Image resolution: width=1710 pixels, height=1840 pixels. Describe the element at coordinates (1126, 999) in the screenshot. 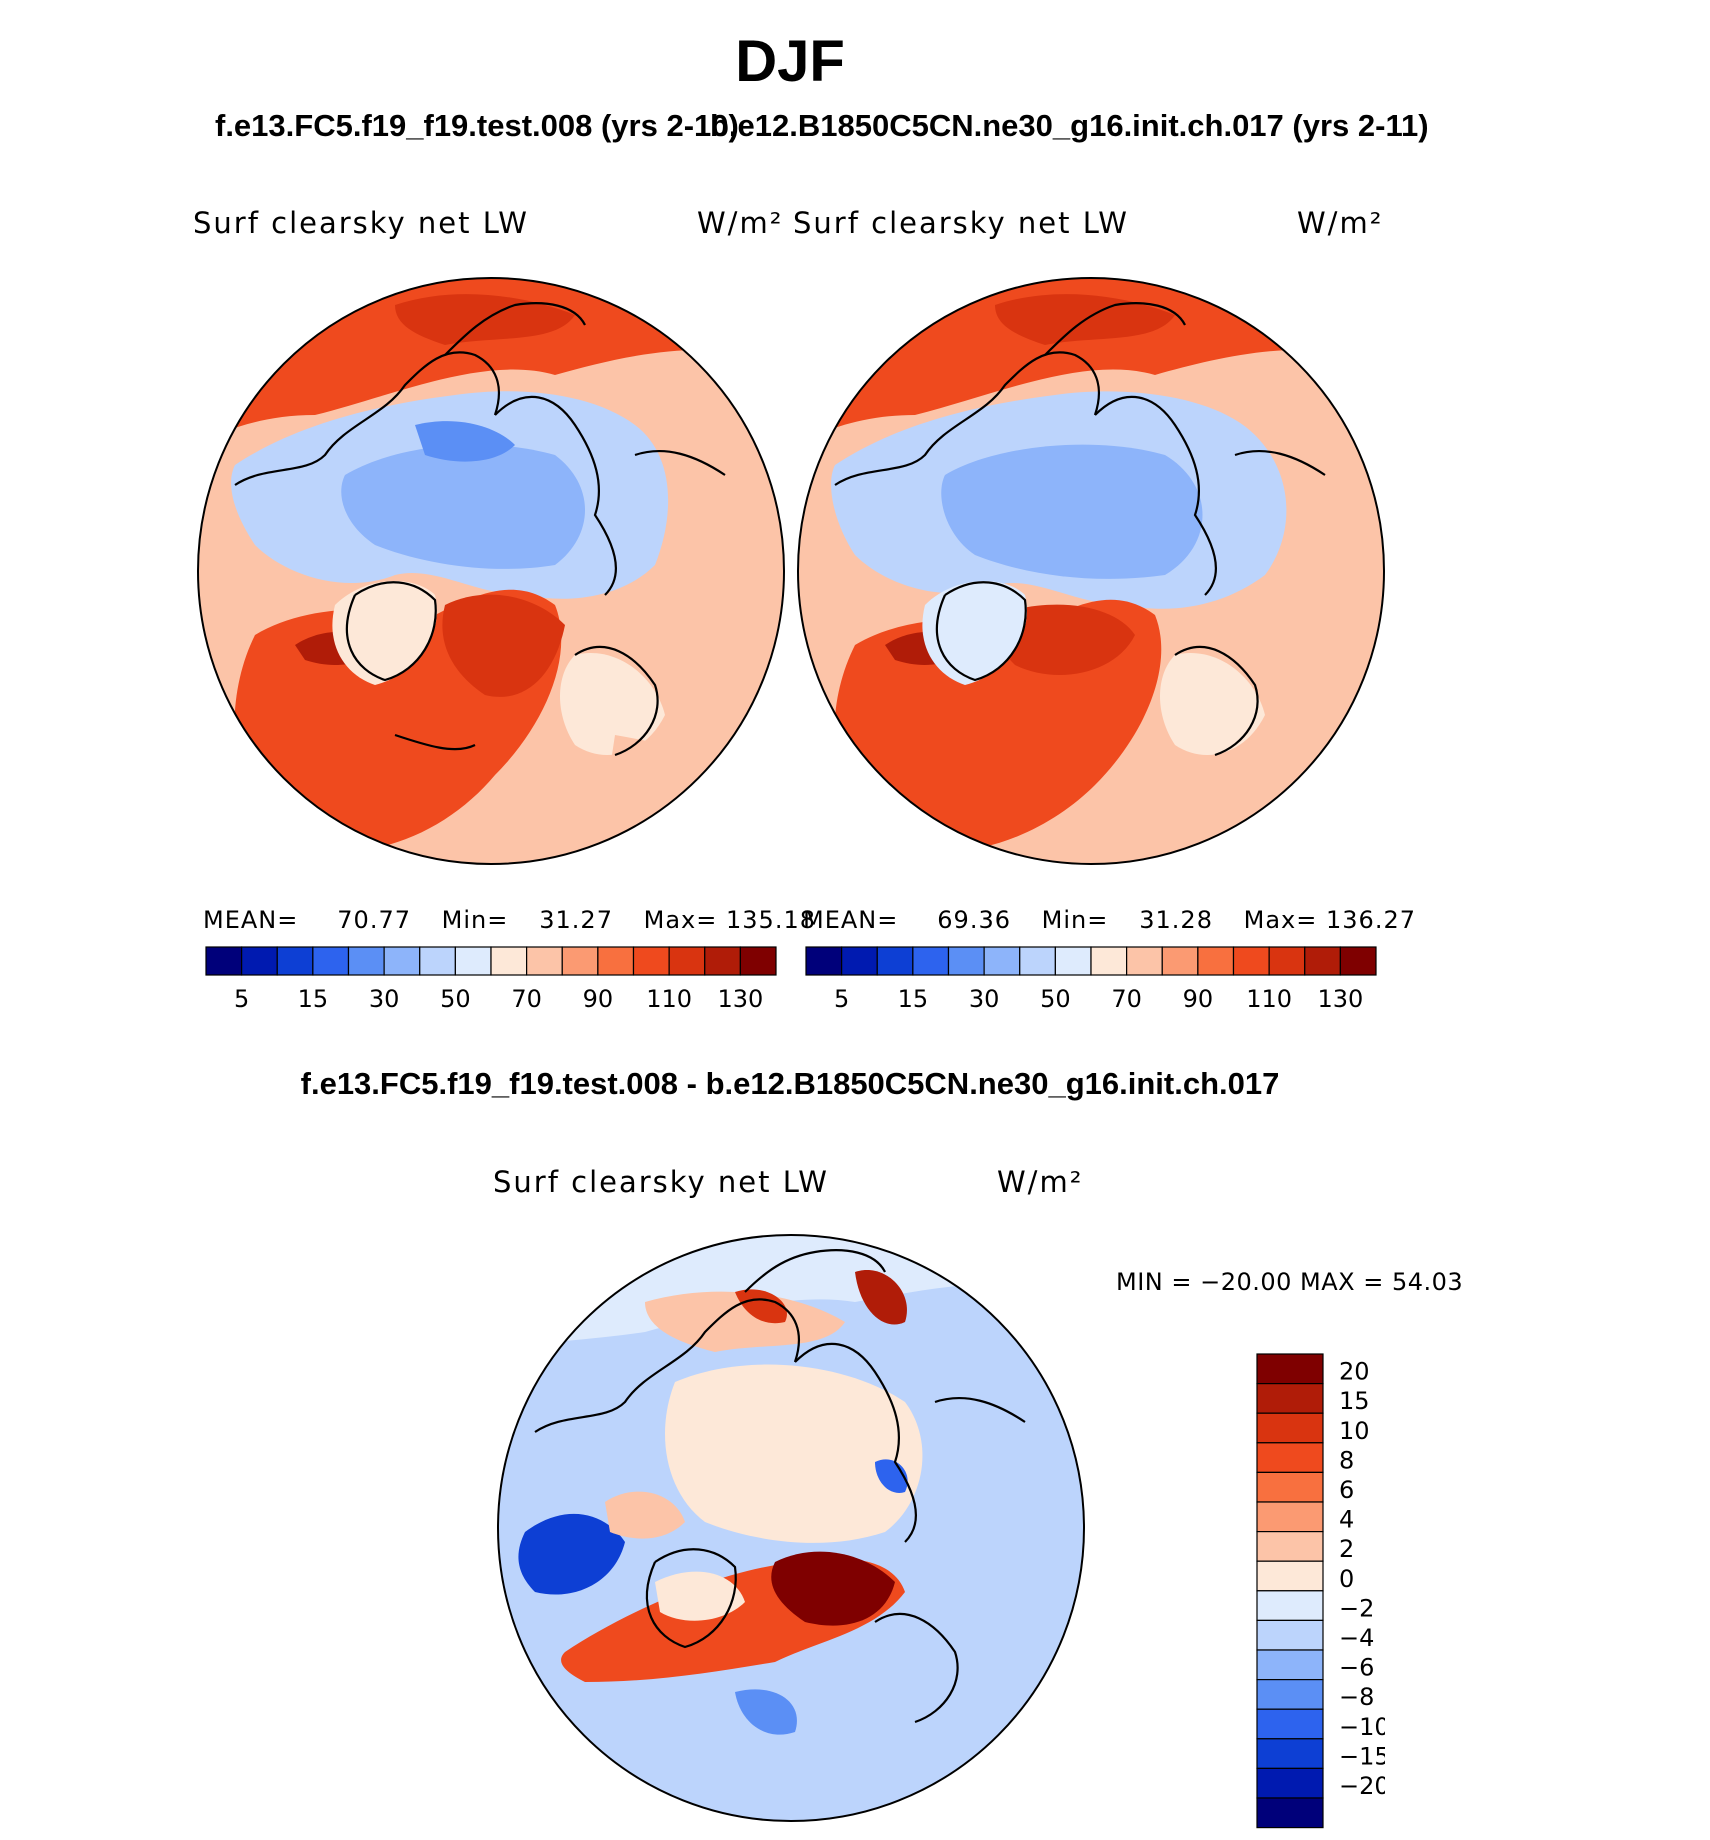

I see `panel-b-colorbar-tick-label-4: 70` at that location.